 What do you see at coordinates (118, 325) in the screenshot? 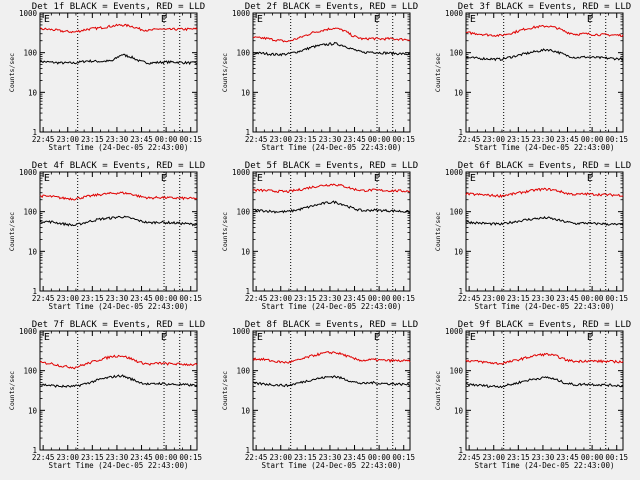
I see `panel-title: Det 7f BLACK = Events, RED = LLD` at bounding box center [118, 325].